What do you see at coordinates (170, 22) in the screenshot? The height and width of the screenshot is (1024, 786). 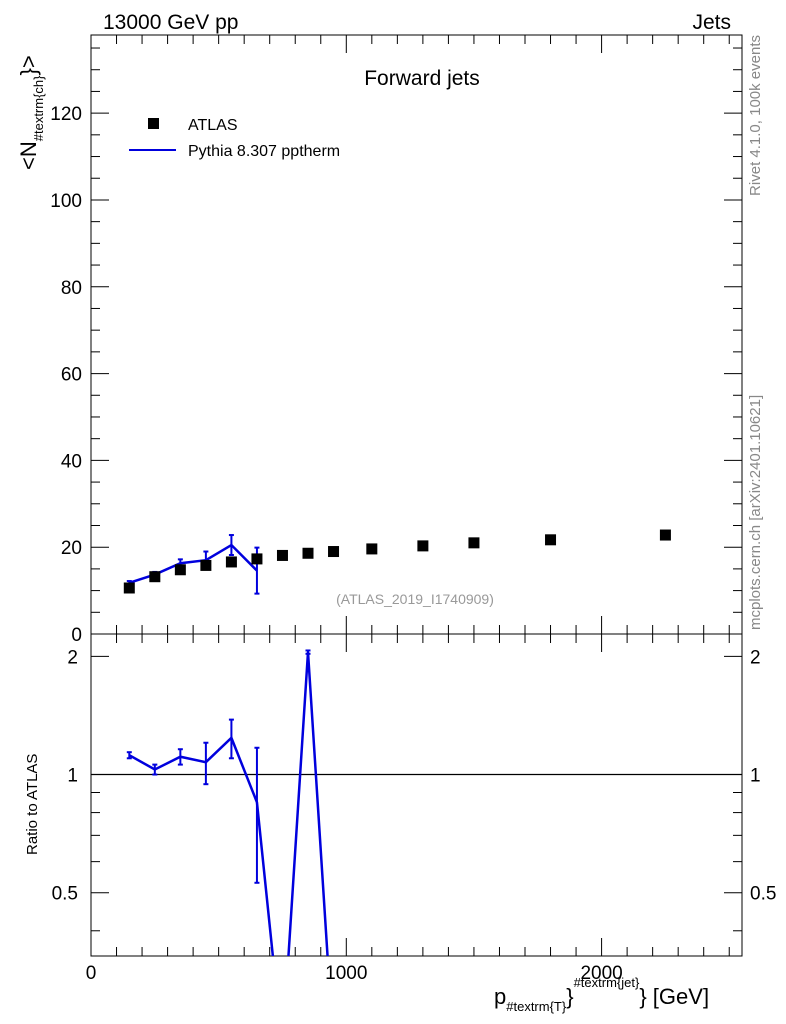 I see `energy-label: 13000 GeV pp` at bounding box center [170, 22].